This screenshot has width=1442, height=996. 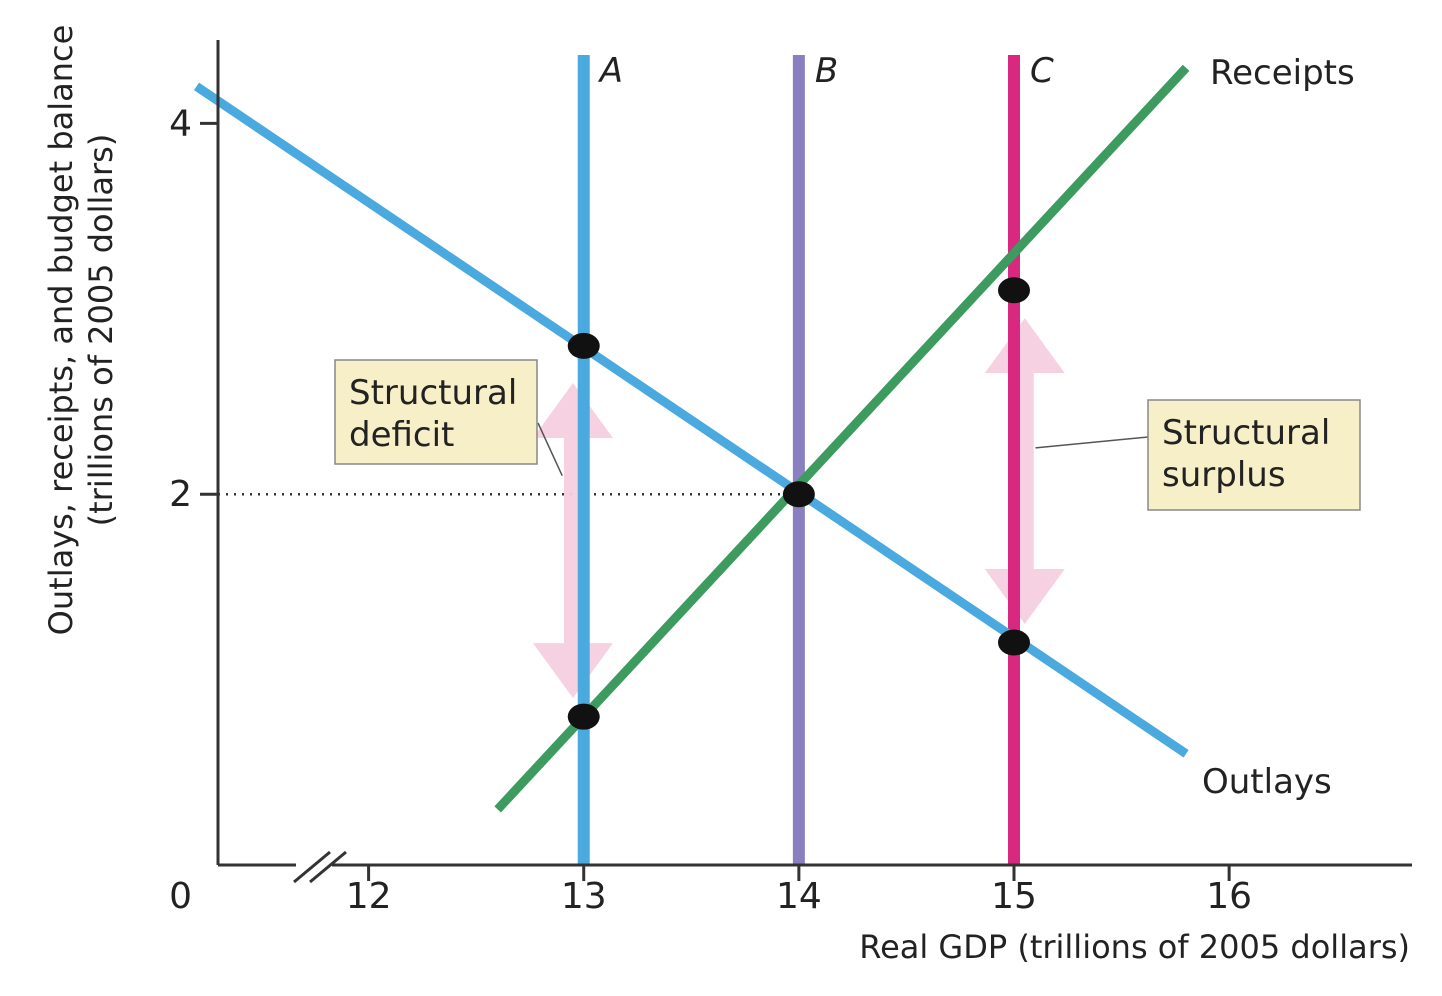 What do you see at coordinates (1246, 433) in the screenshot?
I see `structural-surplus-text-1: Structural` at bounding box center [1246, 433].